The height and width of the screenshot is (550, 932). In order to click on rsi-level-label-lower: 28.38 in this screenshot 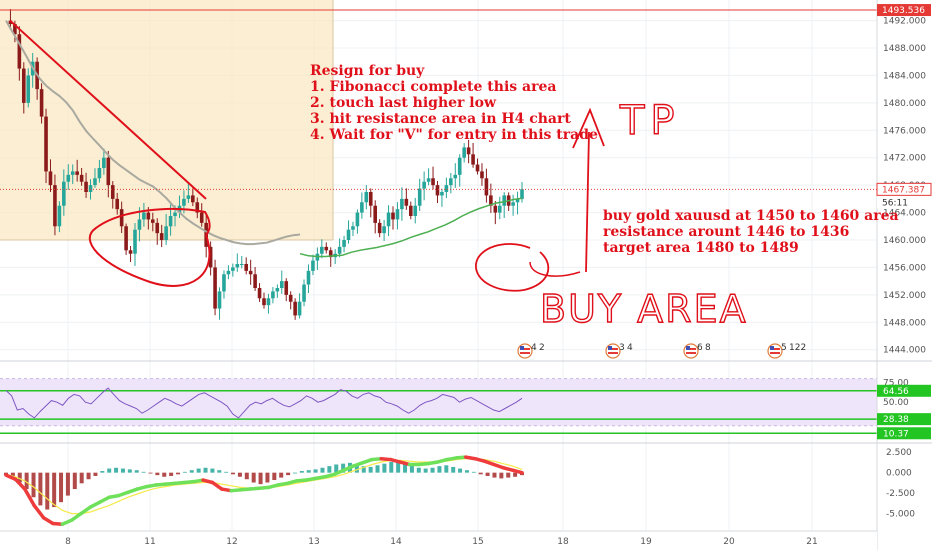, I will do `click(896, 420)`.